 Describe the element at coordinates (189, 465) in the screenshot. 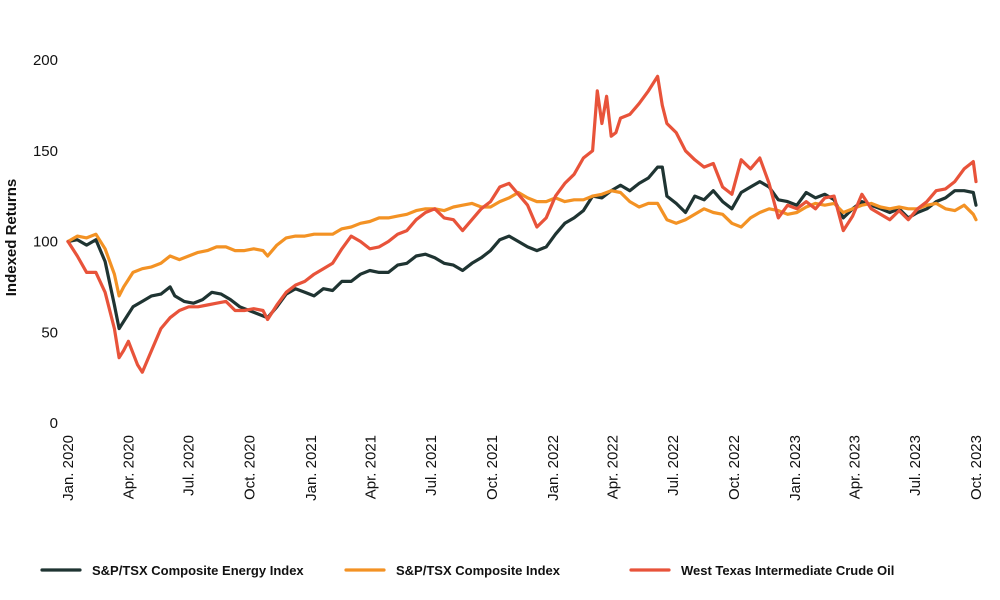

I see `x-tick-label: Jul. 2020` at that location.